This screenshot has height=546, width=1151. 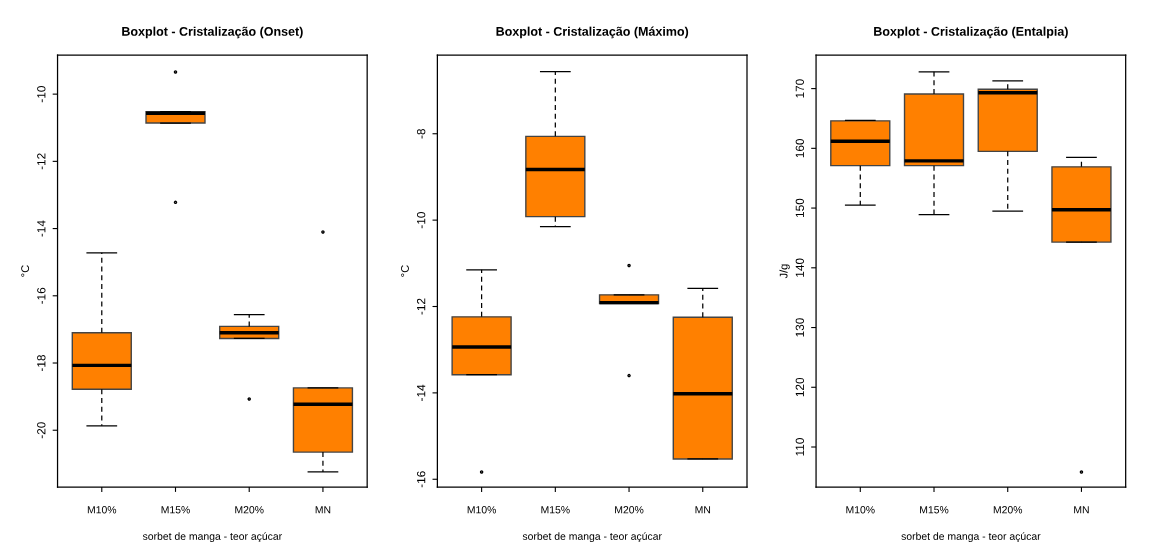 What do you see at coordinates (971, 32) in the screenshot?
I see `chart-title: Boxplot - Cristalização (Entalpia)` at bounding box center [971, 32].